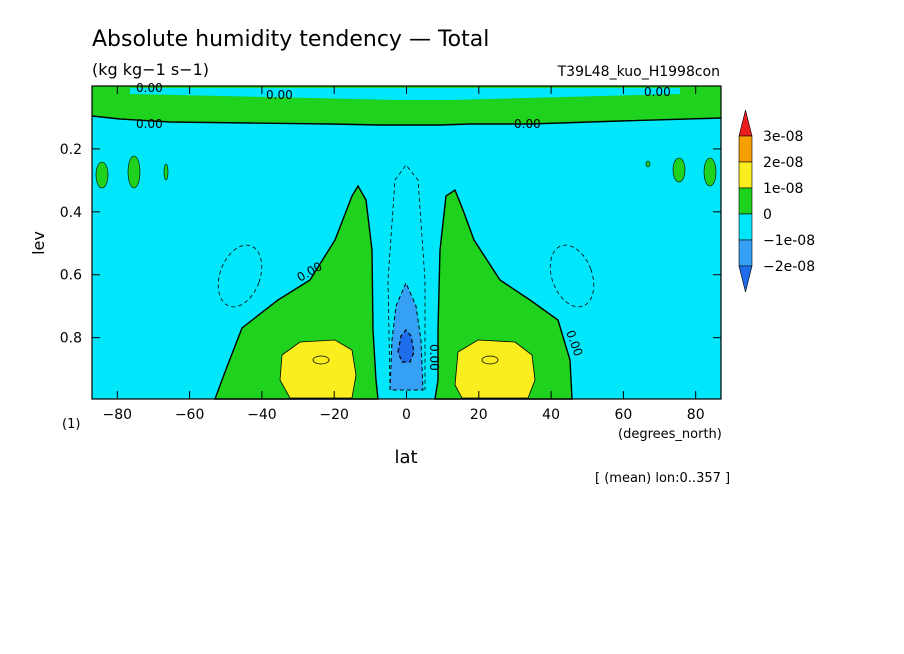 Image resolution: width=904 pixels, height=654 pixels. I want to click on y-tick-label: 0.4, so click(71, 213).